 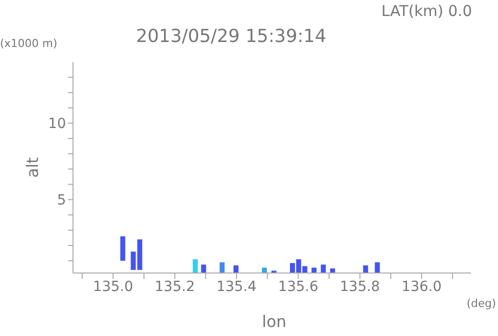 What do you see at coordinates (236, 286) in the screenshot?
I see `x-tick-label: 135.4` at bounding box center [236, 286].